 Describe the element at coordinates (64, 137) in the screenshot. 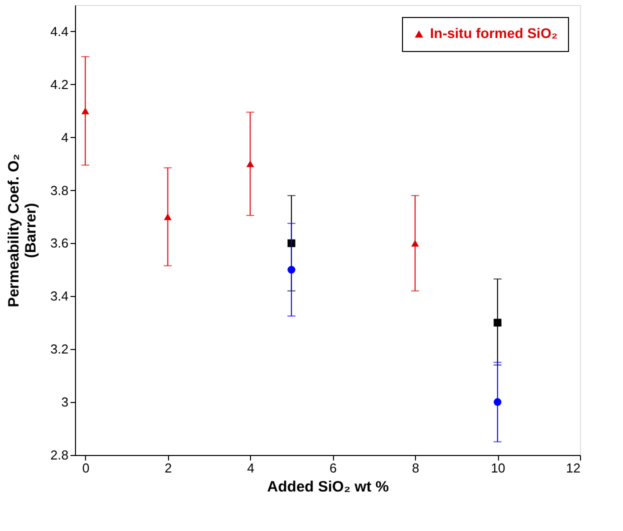

I see `y-tick-label: 4` at that location.